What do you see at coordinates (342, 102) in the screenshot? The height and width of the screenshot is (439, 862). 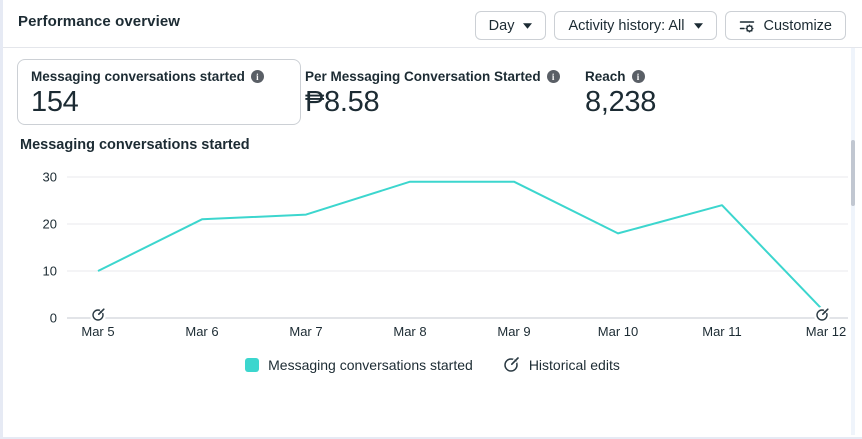 I see `metric-value: ₱8.58` at bounding box center [342, 102].